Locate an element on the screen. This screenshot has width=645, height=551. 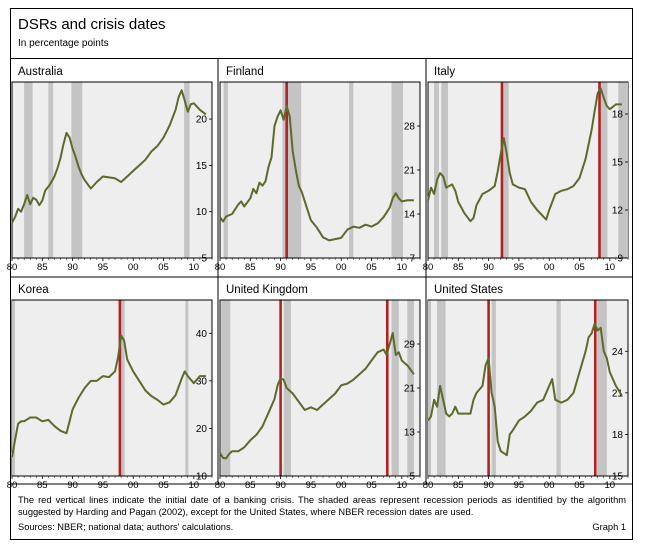
y-tick-label: 9 is located at coordinates (620, 259).